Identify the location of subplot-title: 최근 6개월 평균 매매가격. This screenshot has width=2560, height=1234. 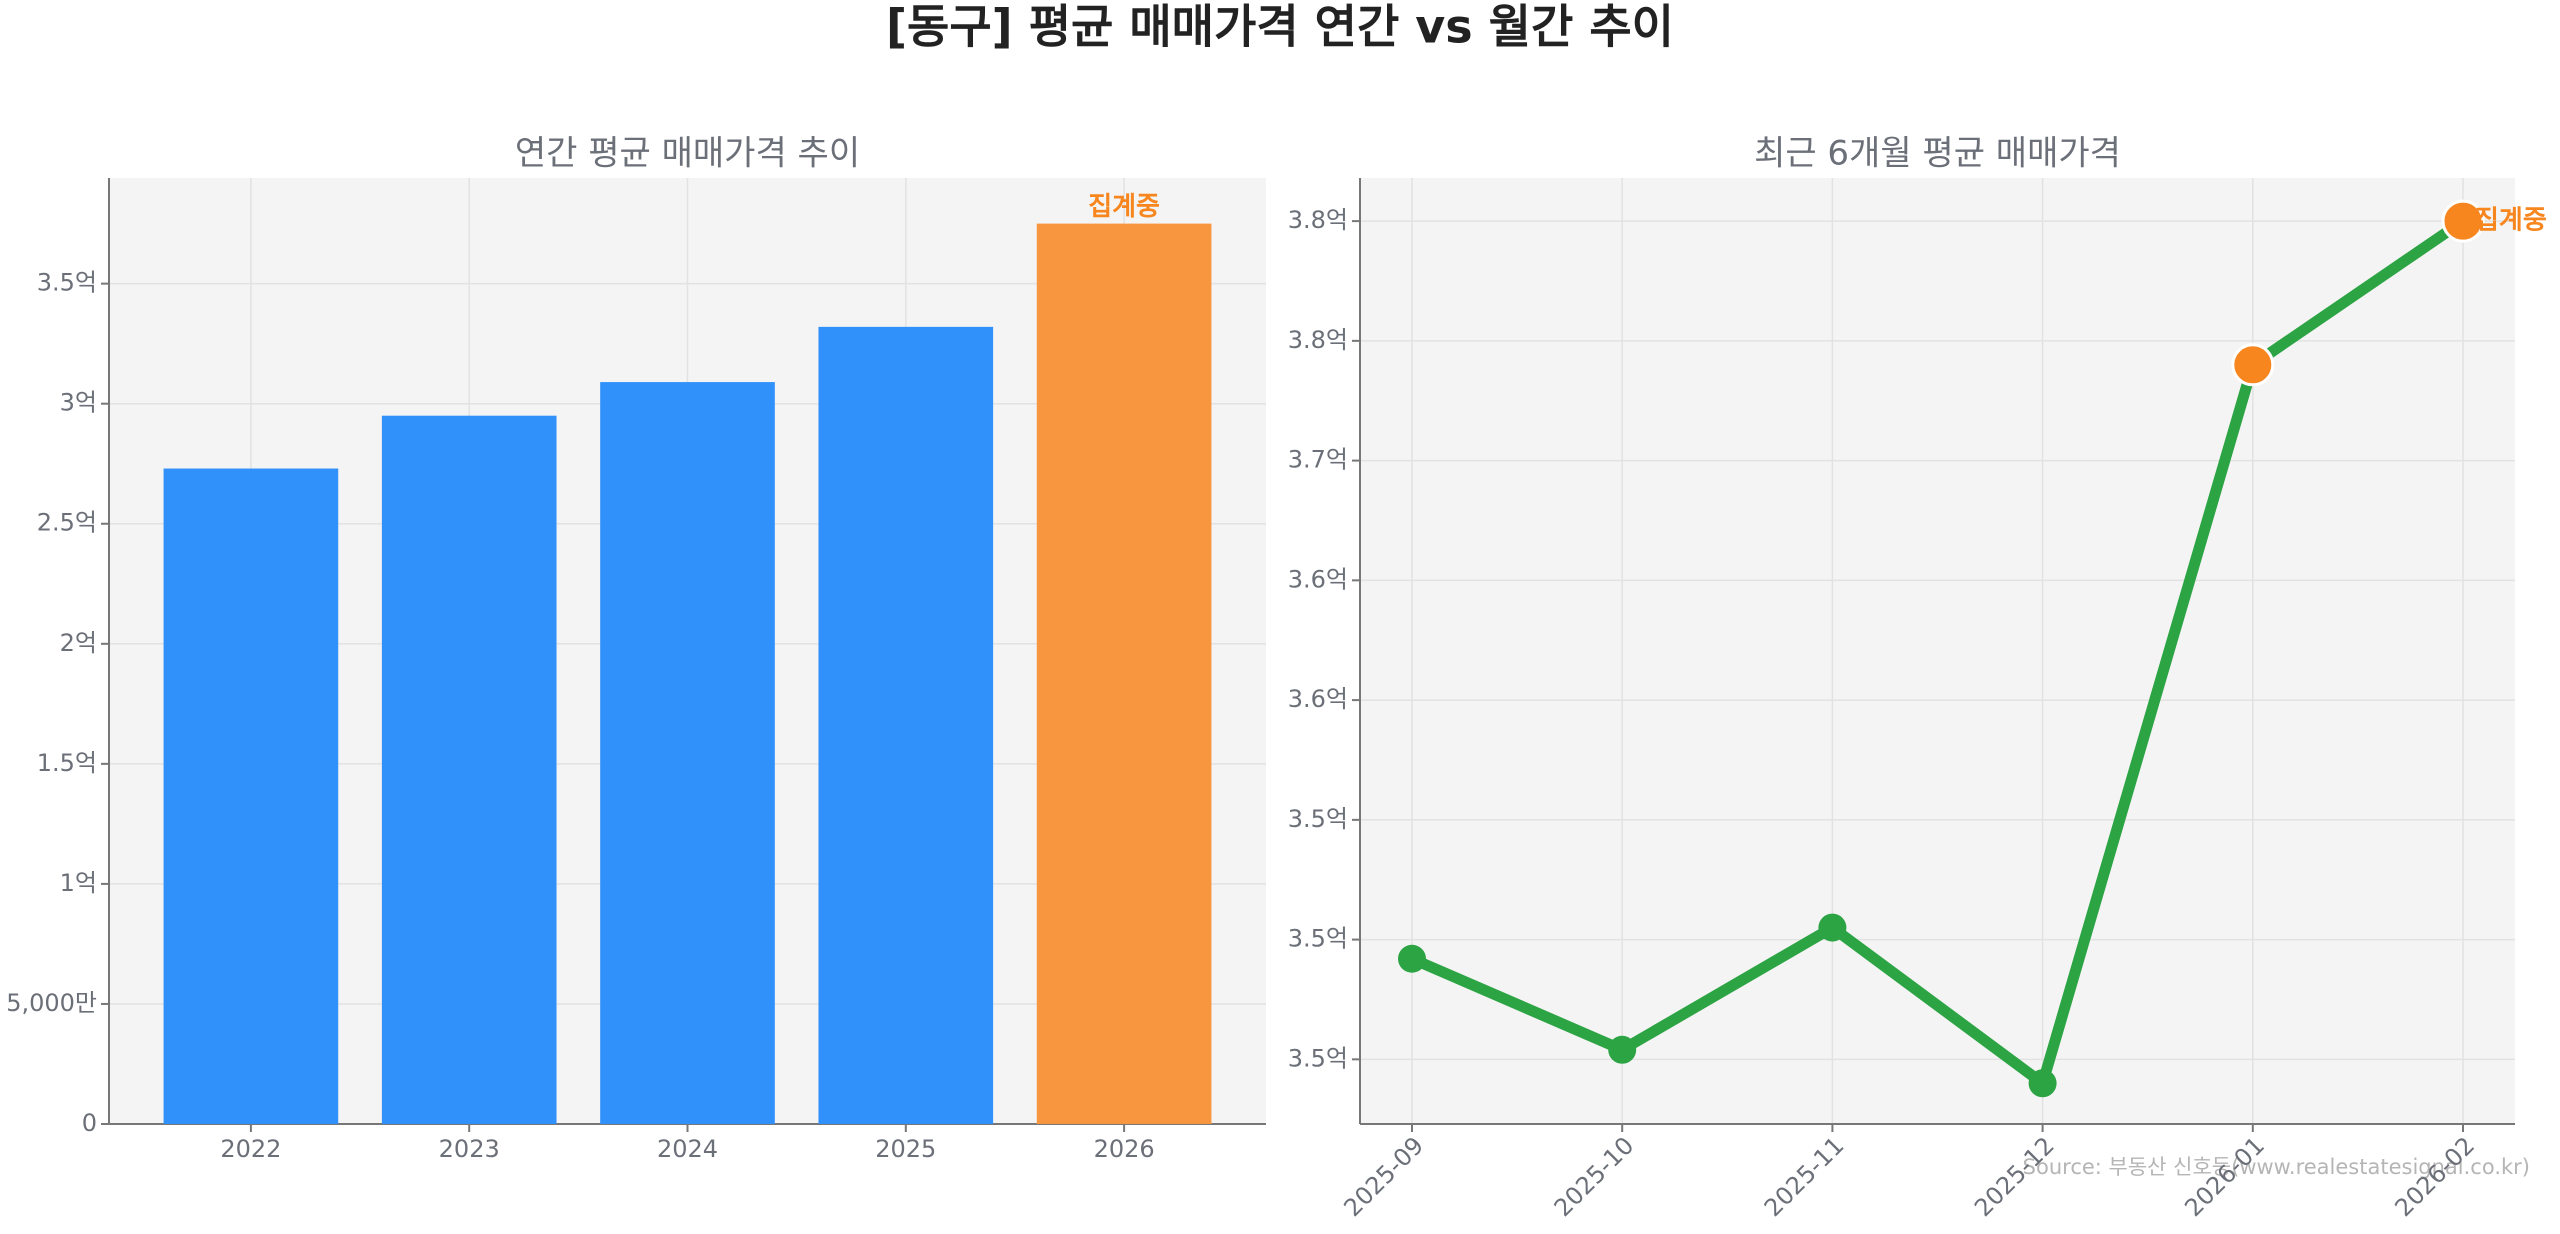
(1937, 154).